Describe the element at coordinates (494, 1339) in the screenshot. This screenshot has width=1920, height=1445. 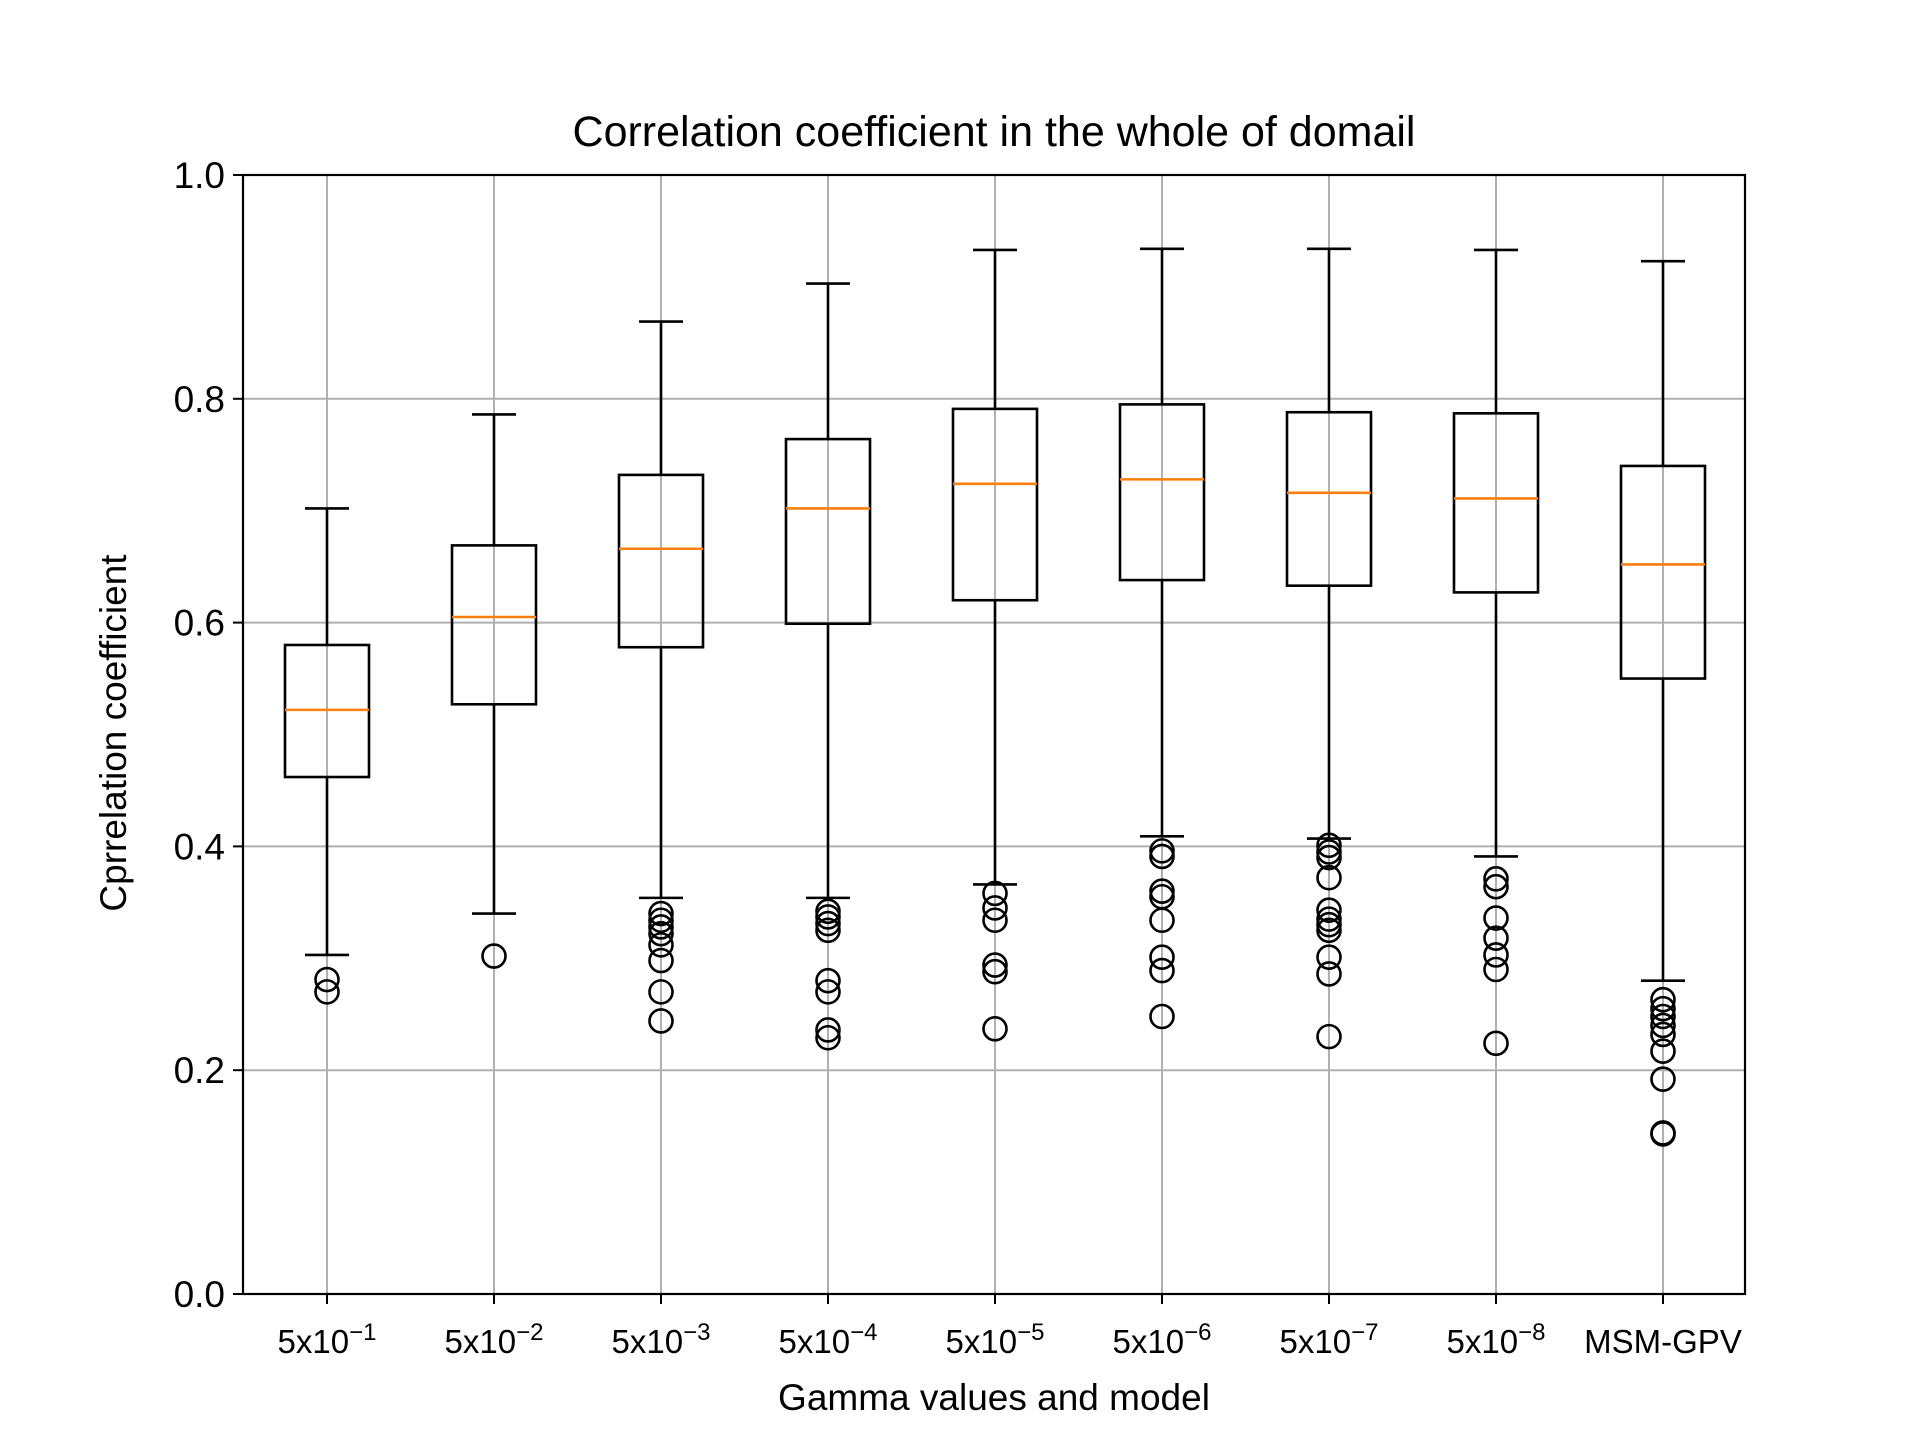
I see `x-tick-label: 5x10⁻²` at that location.